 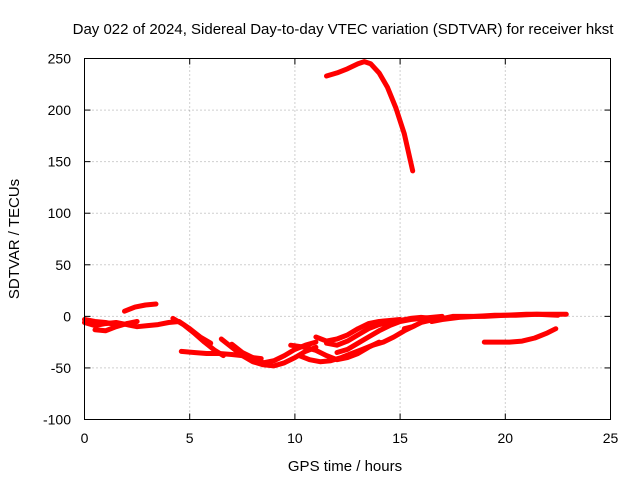 I want to click on y-tick-label: 100, so click(x=60, y=213).